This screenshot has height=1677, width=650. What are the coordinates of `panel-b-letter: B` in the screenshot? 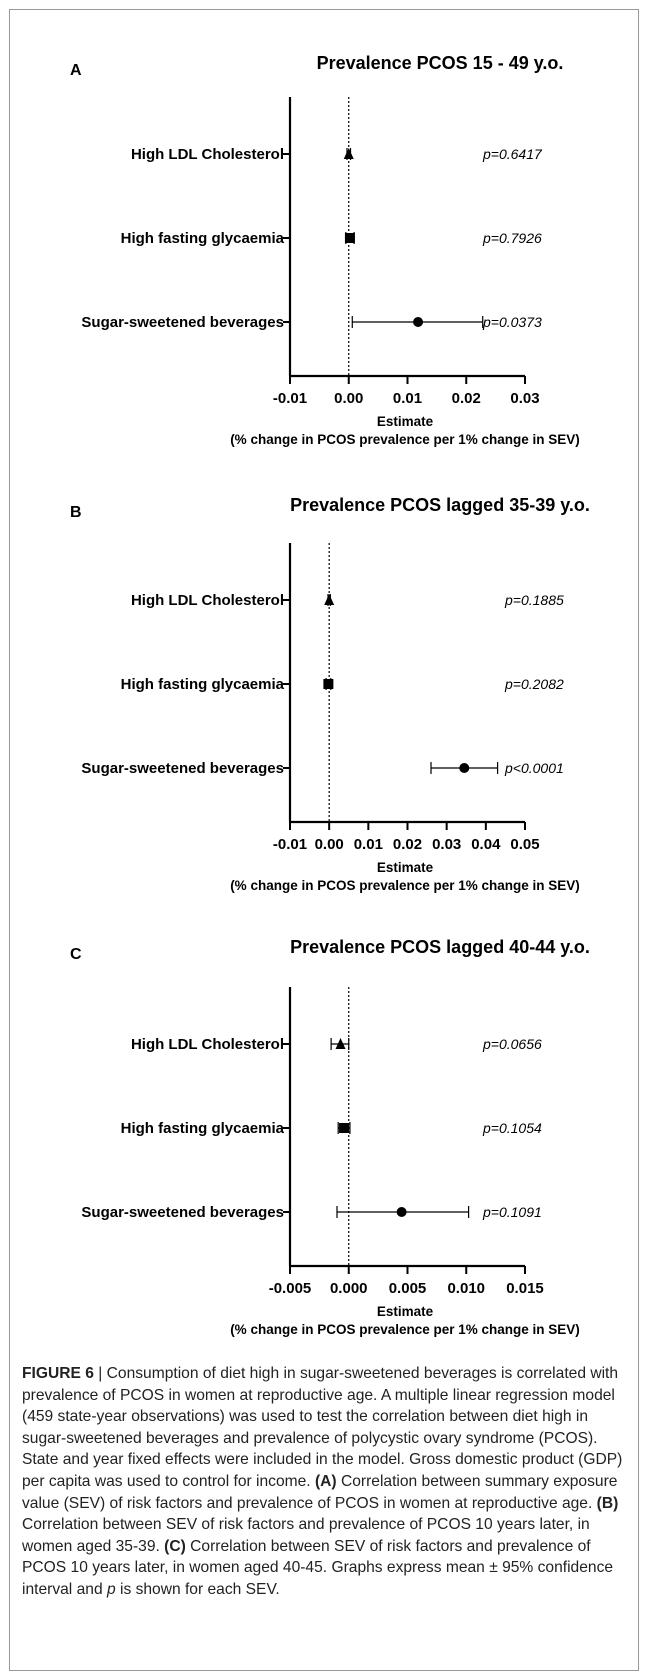 It's located at (76, 512).